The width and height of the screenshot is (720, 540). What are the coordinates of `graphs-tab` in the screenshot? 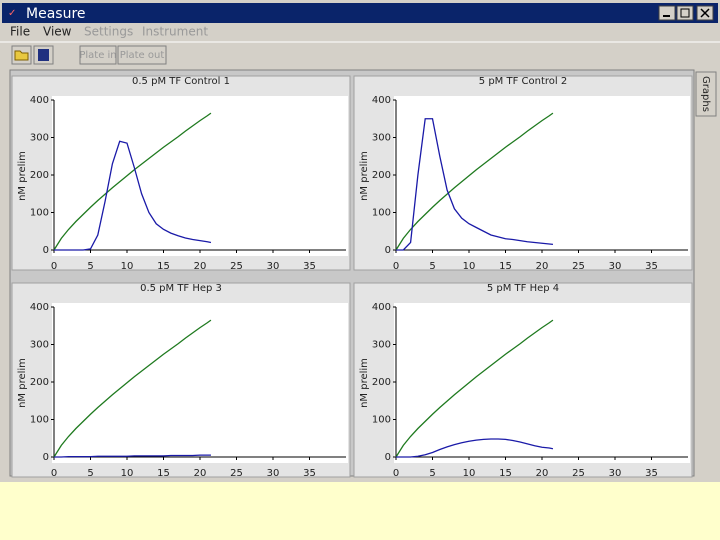 It's located at (706, 94).